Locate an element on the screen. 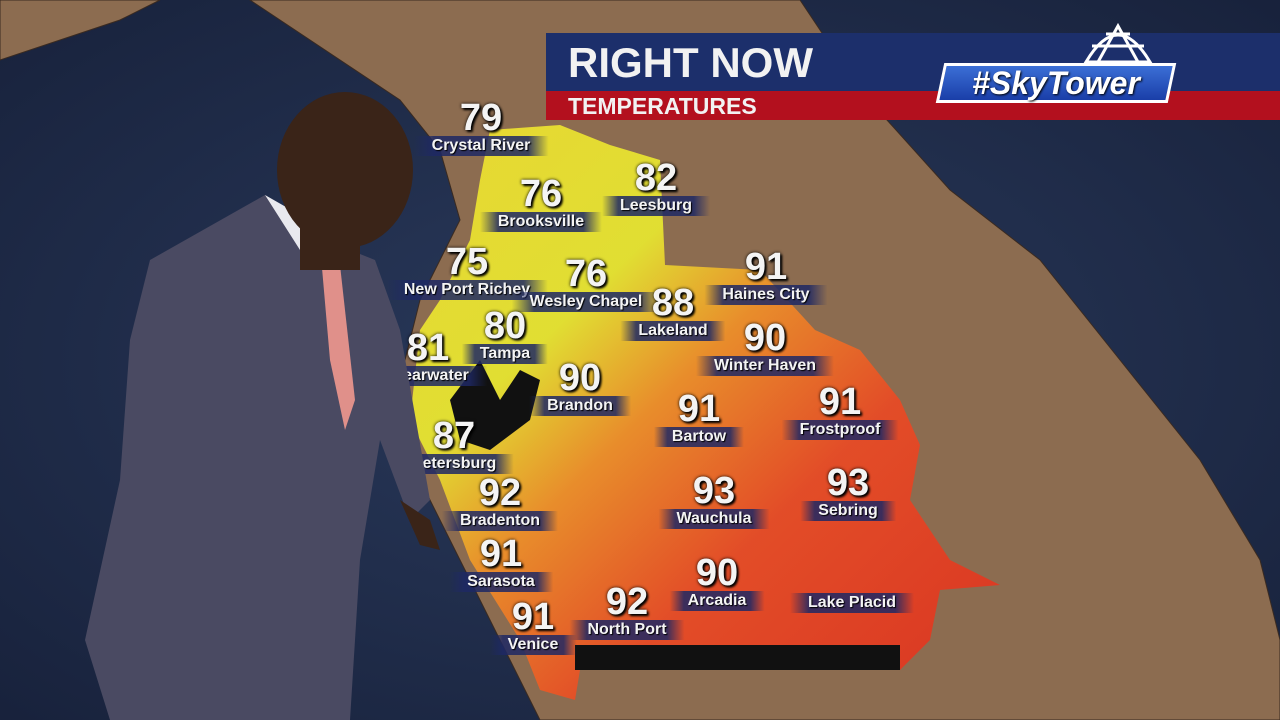 Image resolution: width=1280 pixels, height=720 pixels. city-label: 79 Crystal River is located at coordinates (481, 126).